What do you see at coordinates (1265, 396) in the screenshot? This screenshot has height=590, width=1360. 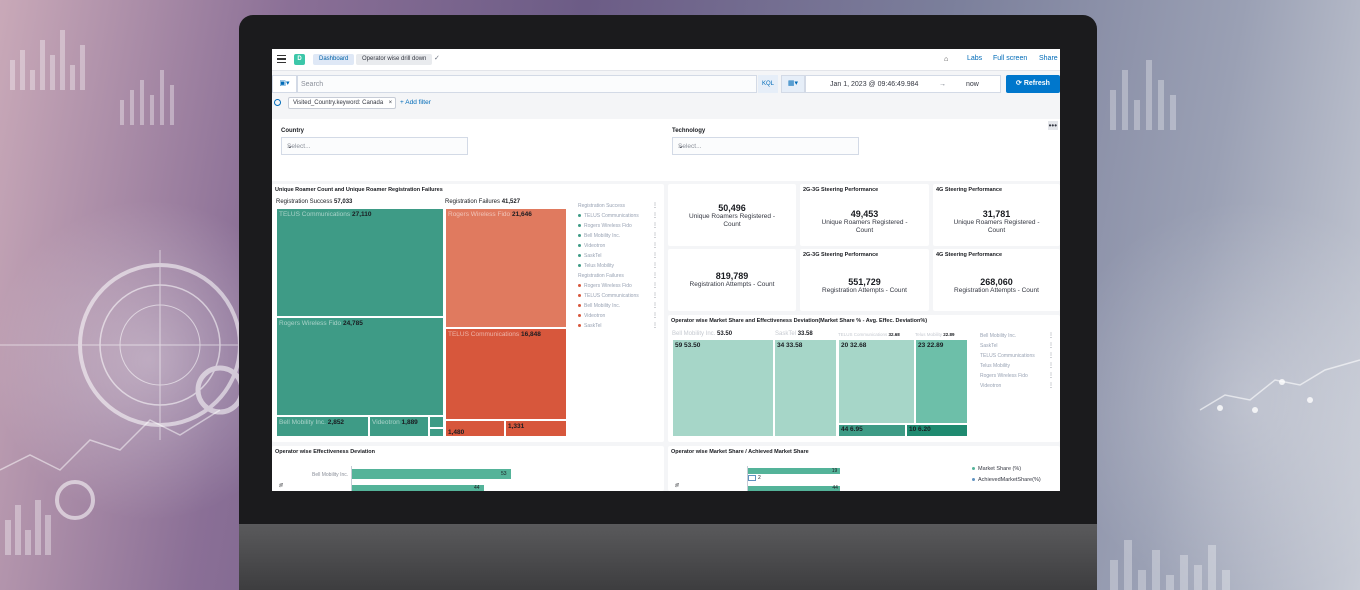 I see `right-line-graph-points` at bounding box center [1265, 396].